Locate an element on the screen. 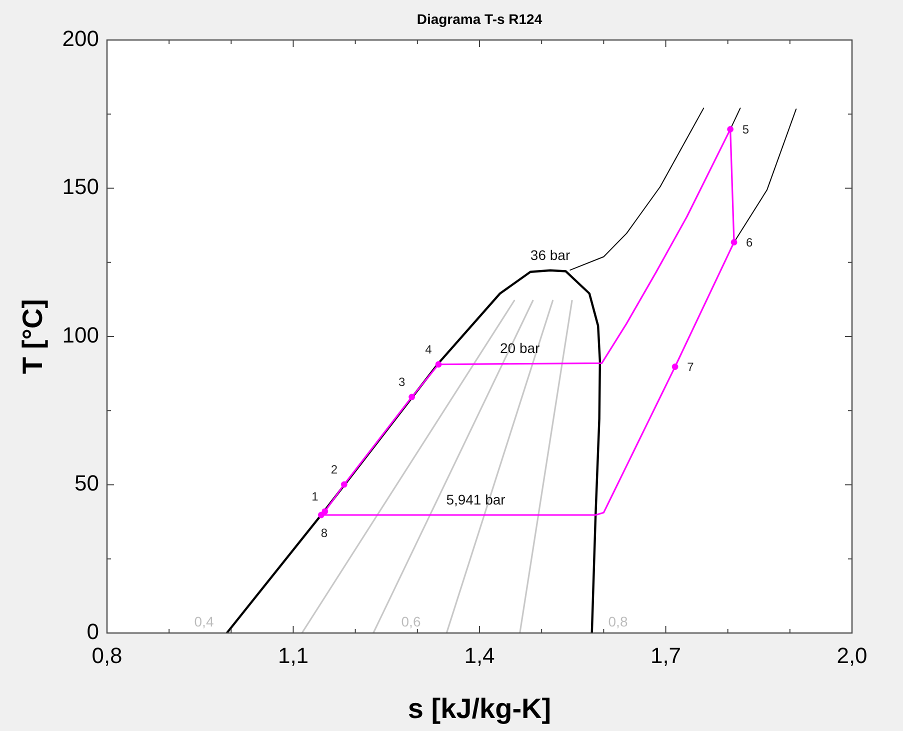 The height and width of the screenshot is (731, 903). x-tick-label: 0,8 is located at coordinates (107, 655).